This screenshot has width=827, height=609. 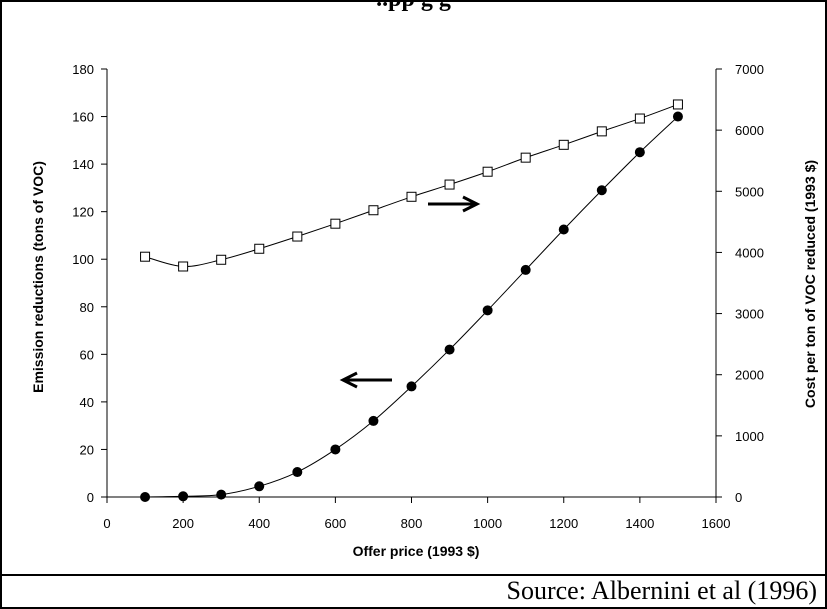 I want to click on source-citation: Source: Albernini et al (1996), so click(x=661, y=590).